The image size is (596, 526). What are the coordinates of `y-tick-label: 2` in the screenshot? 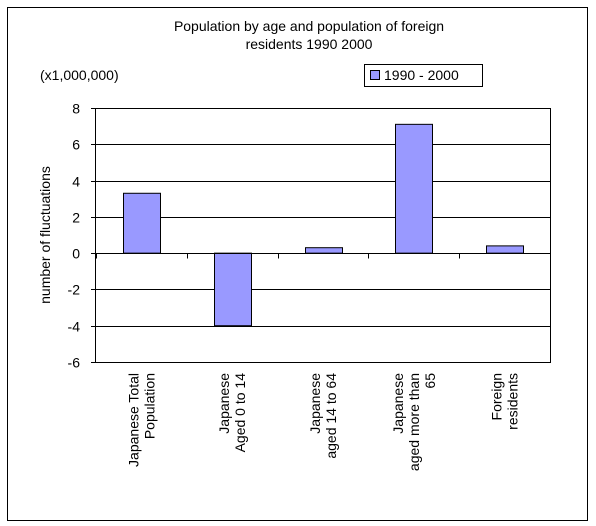 It's located at (76, 218).